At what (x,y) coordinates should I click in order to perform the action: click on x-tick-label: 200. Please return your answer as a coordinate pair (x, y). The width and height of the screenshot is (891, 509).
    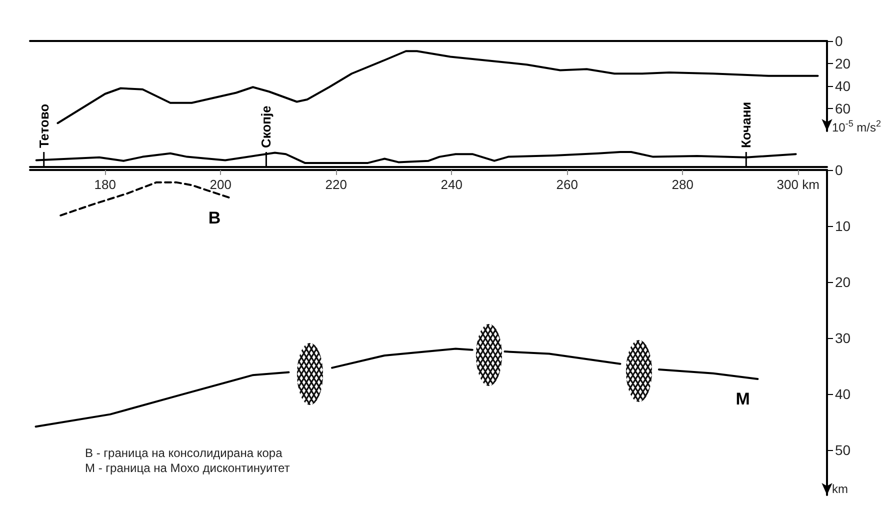
    Looking at the image, I should click on (221, 184).